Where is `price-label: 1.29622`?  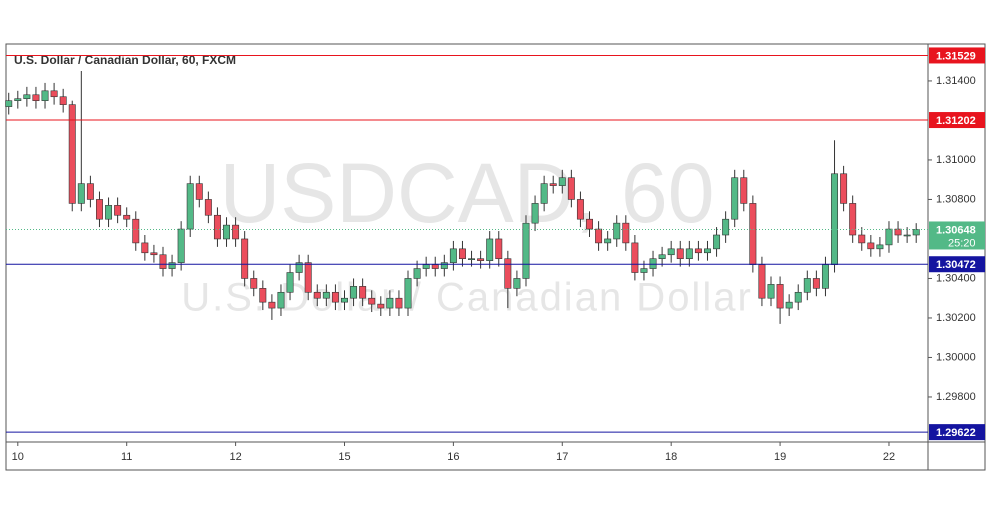
price-label: 1.29622 is located at coordinates (956, 433).